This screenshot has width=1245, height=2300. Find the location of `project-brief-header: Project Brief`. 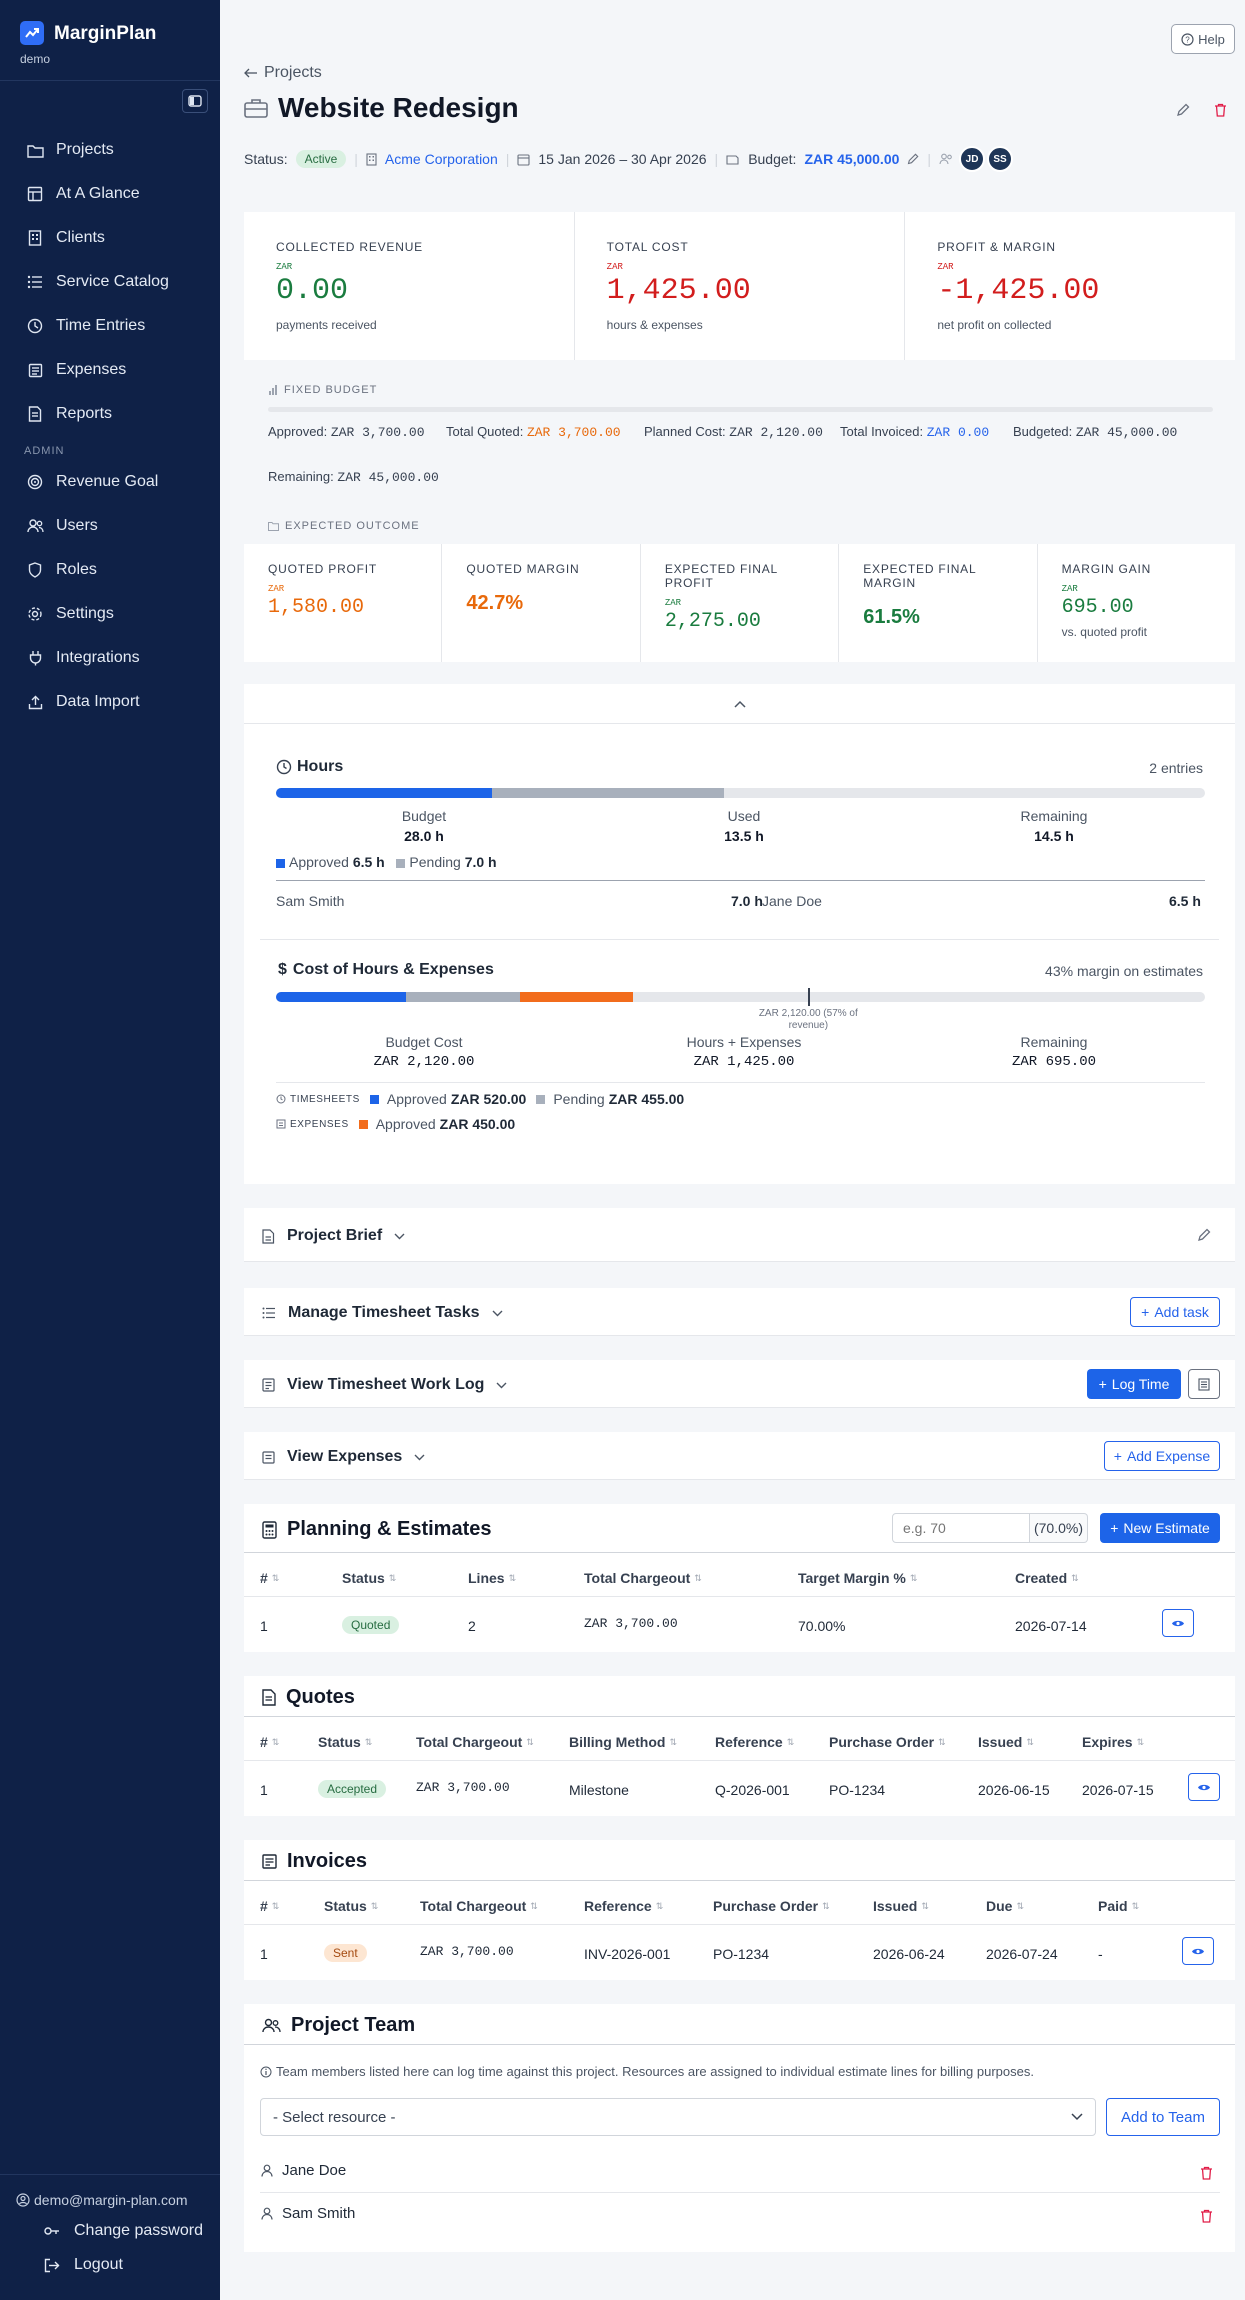

project-brief-header: Project Brief is located at coordinates (333, 1236).